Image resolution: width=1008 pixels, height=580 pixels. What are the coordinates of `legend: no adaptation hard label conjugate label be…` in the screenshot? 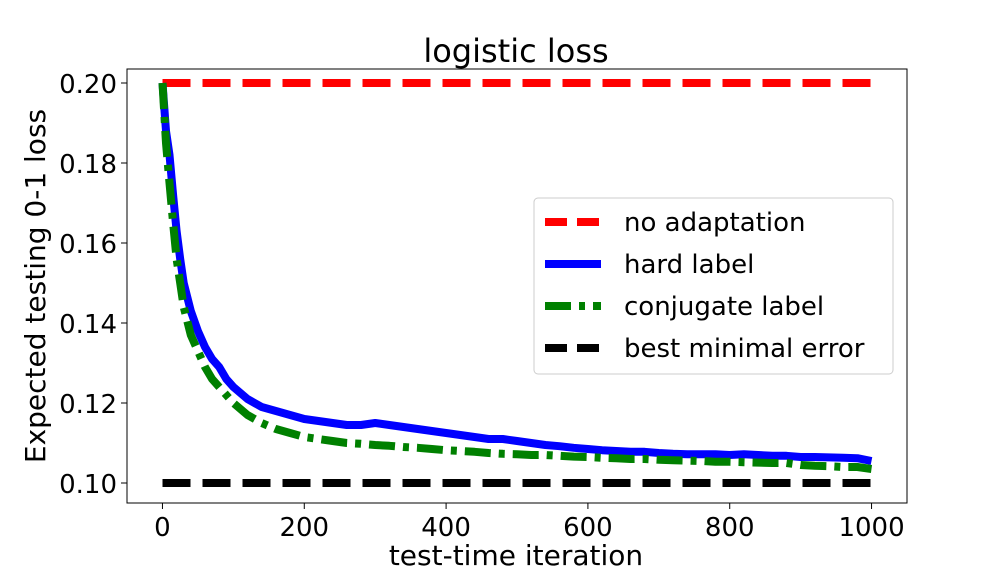 It's located at (713, 286).